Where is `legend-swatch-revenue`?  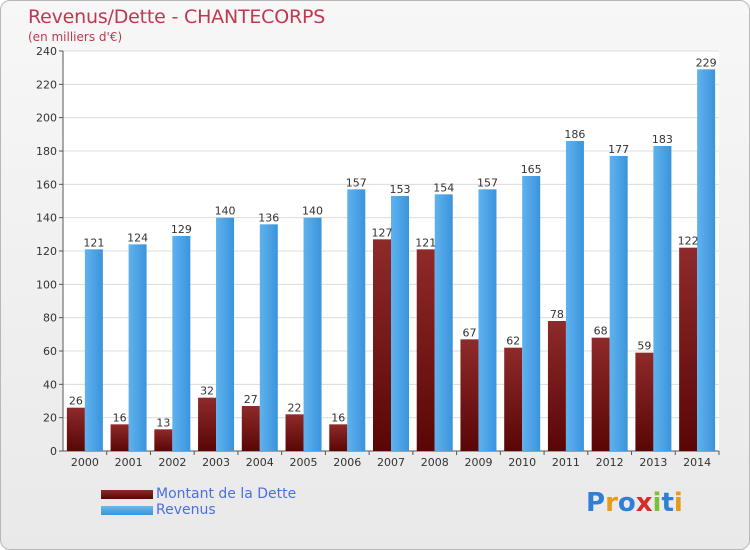 legend-swatch-revenue is located at coordinates (127, 510).